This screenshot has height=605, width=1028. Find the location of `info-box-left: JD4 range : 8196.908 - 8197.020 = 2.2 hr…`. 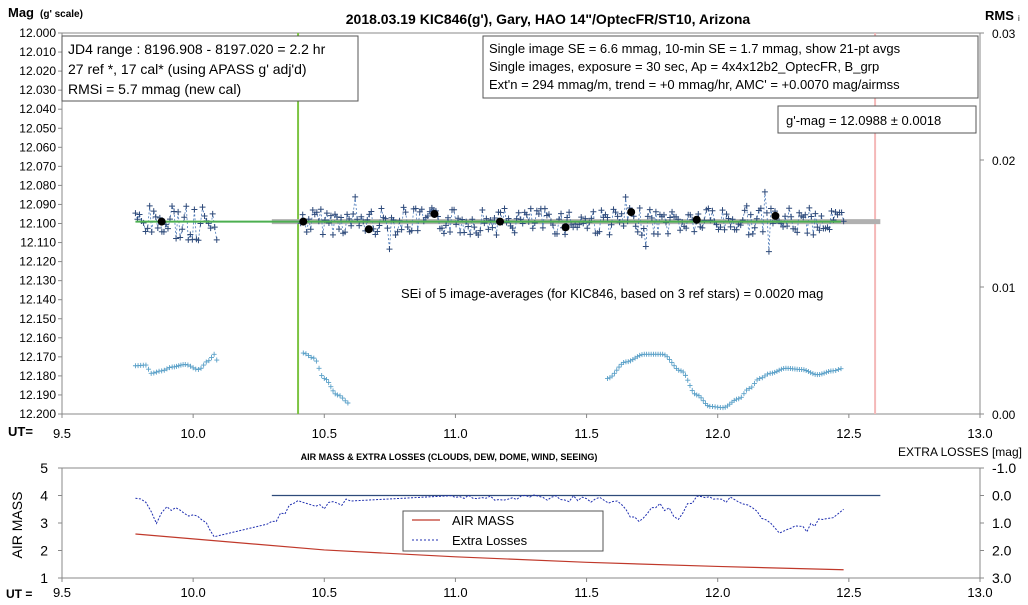

info-box-left: JD4 range : 8196.908 - 8197.020 = 2.2 hr… is located at coordinates (210, 68).